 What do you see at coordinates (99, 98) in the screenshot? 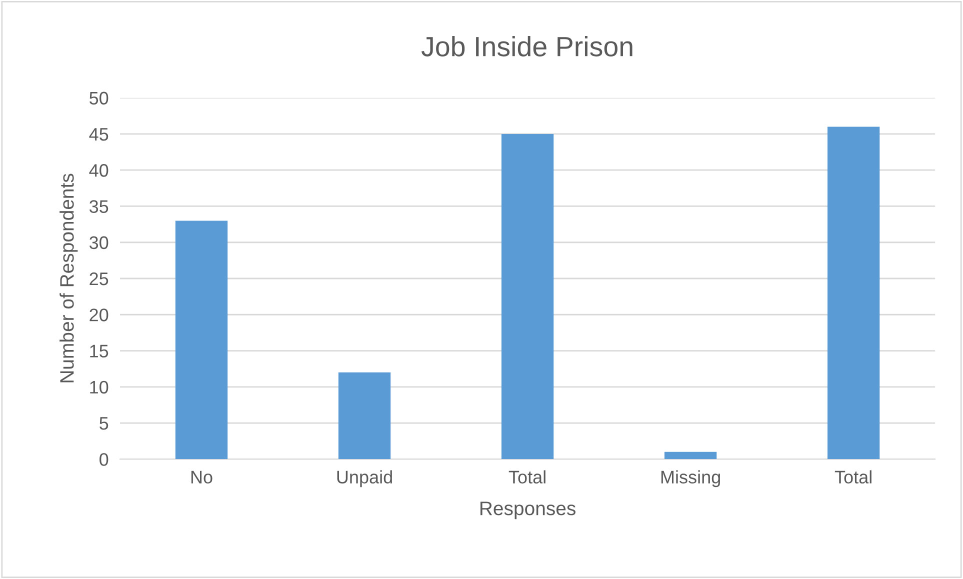
I see `y-tick-label: 50` at bounding box center [99, 98].